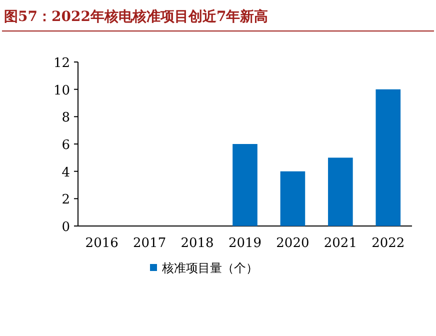  Describe the element at coordinates (209, 268) in the screenshot. I see `legend-label: 核准项目量（个）` at that location.